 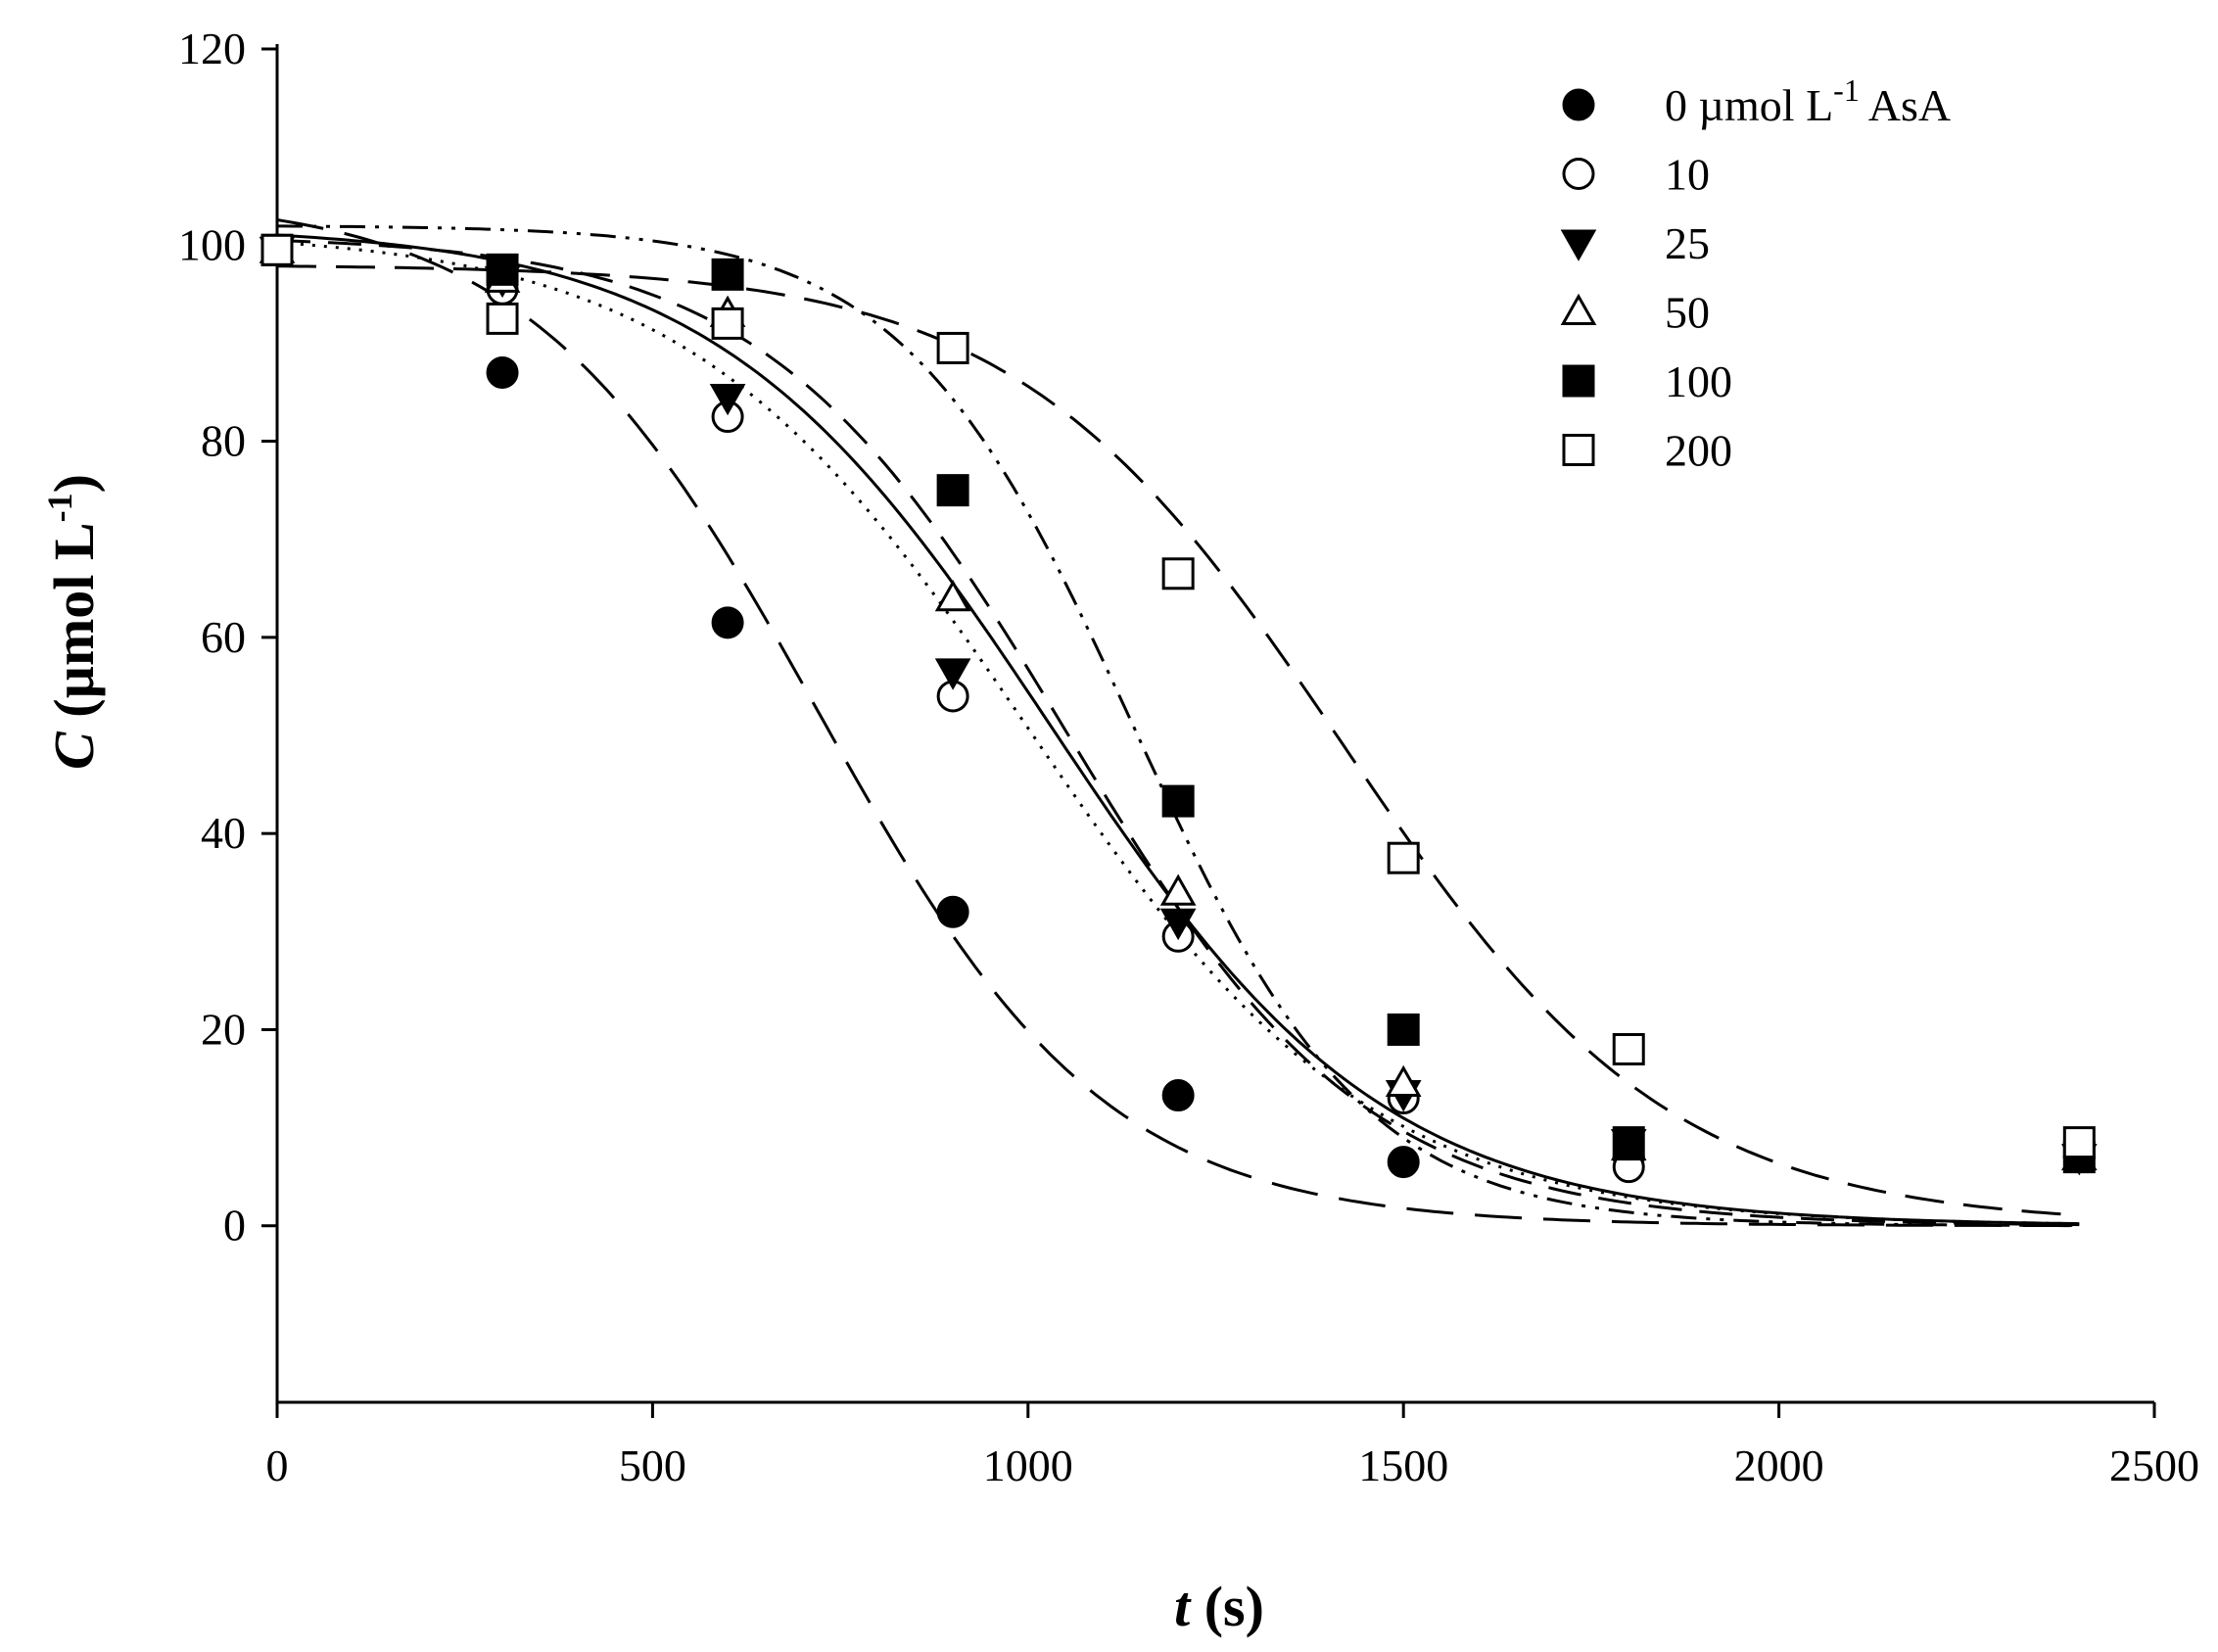 What do you see at coordinates (1403, 1465) in the screenshot?
I see `x-tick-label: 1500` at bounding box center [1403, 1465].